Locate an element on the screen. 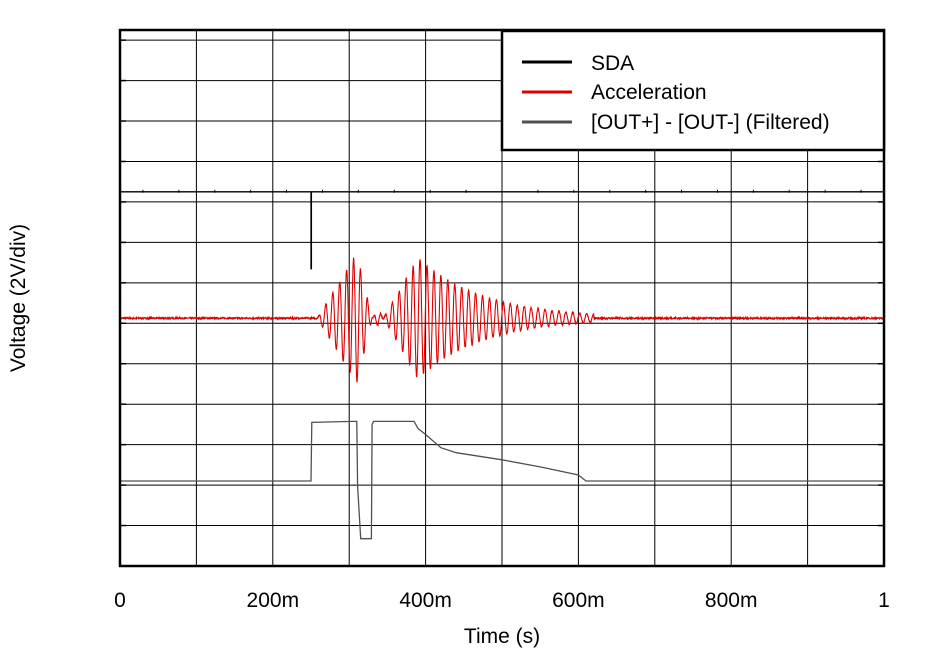 Image resolution: width=930 pixels, height=662 pixels. legend-label-sda: SDA is located at coordinates (612, 63).